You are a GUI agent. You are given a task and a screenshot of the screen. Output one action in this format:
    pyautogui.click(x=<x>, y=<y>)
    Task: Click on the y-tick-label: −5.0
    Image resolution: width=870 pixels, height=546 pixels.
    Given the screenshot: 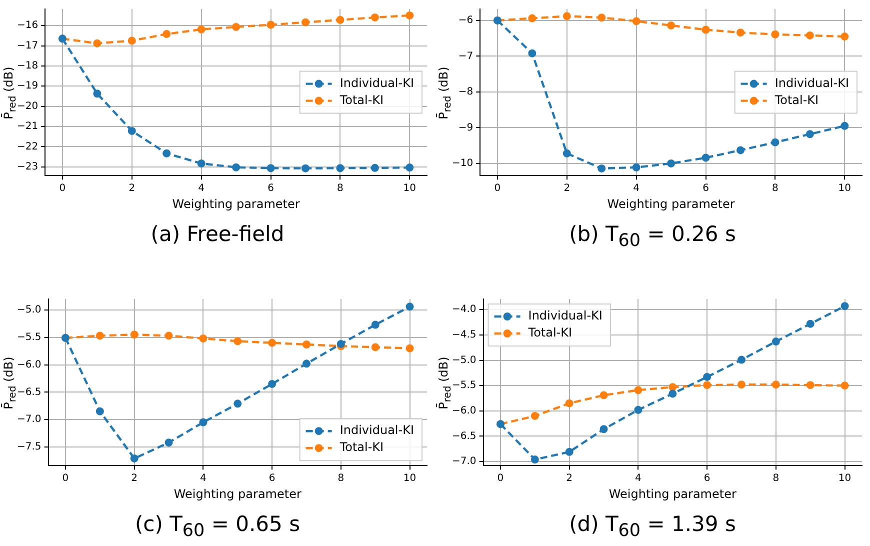 What is the action you would take?
    pyautogui.click(x=29, y=310)
    